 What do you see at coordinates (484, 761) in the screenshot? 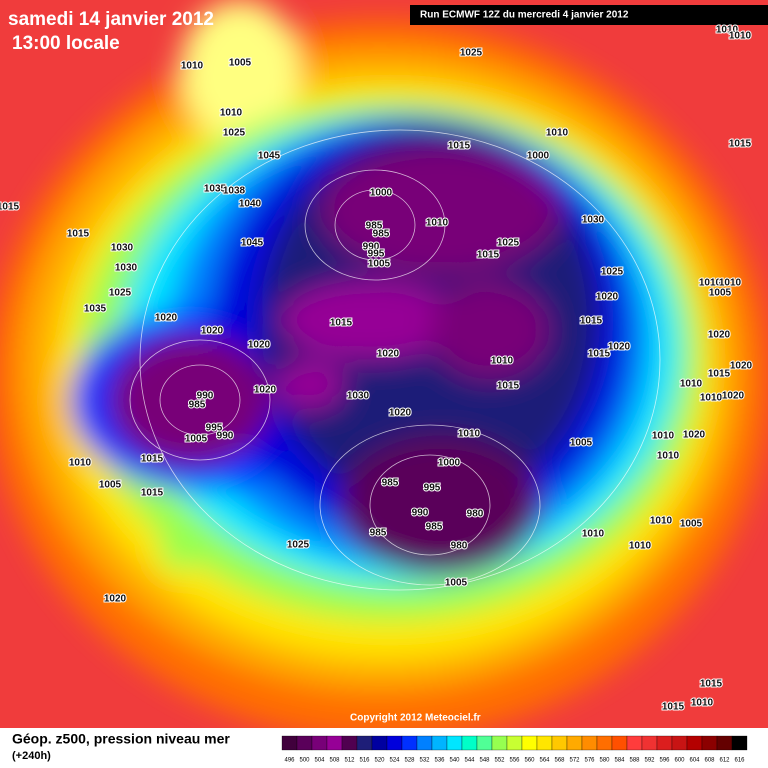
I see `scale-label: 548` at bounding box center [484, 761].